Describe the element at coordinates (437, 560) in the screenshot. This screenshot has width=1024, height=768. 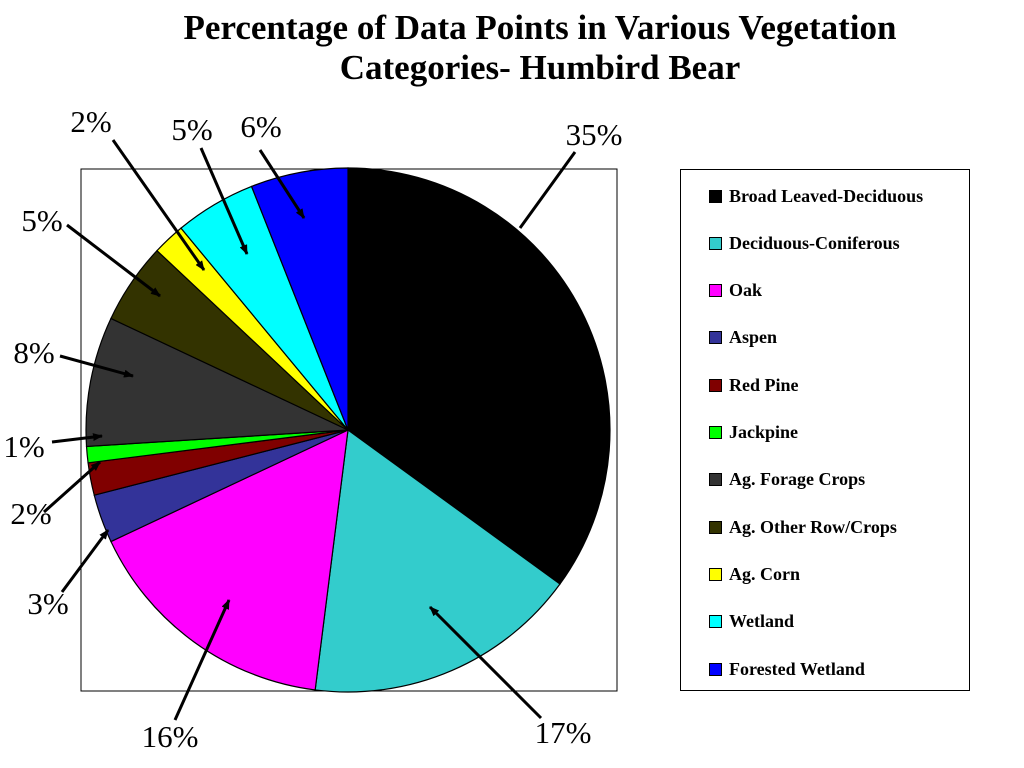
I see `pie-slice-deciduous-coniferous` at that location.